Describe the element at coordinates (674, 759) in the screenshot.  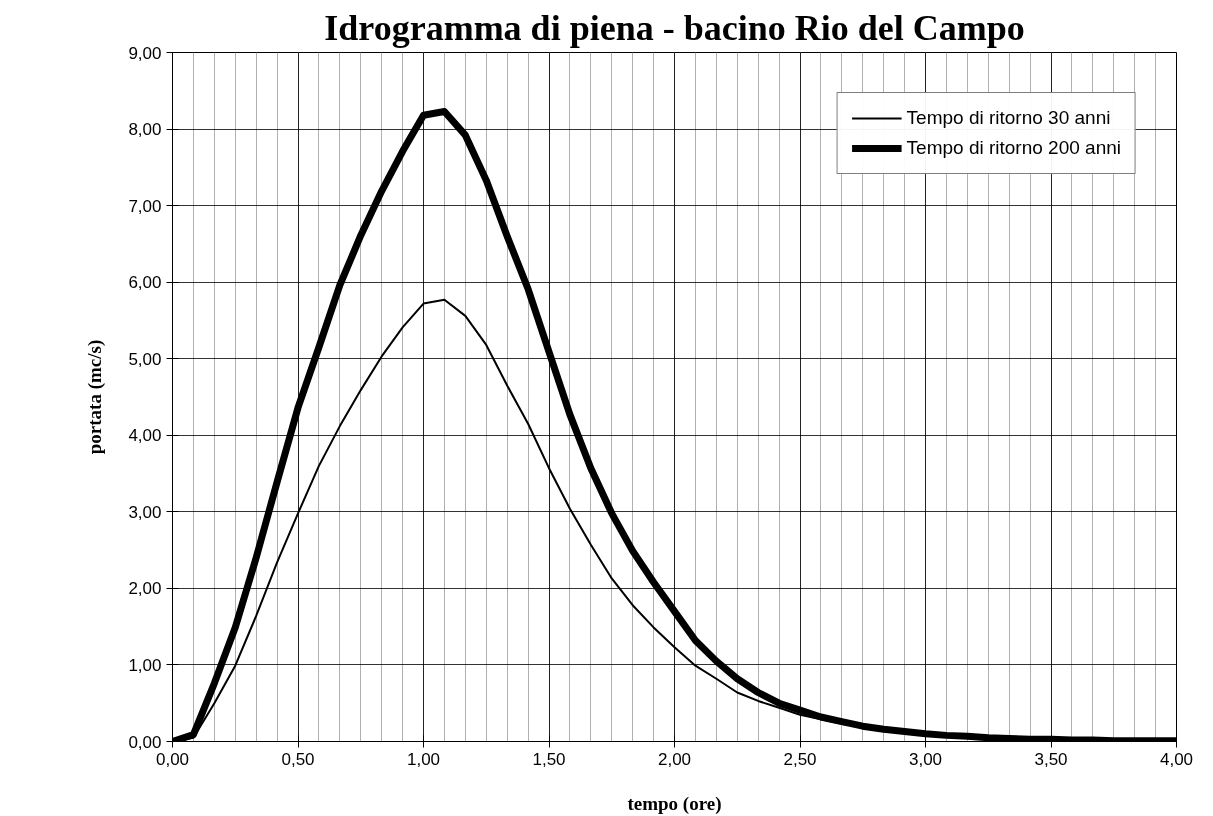
I see `x-tick-label: 2,00` at that location.